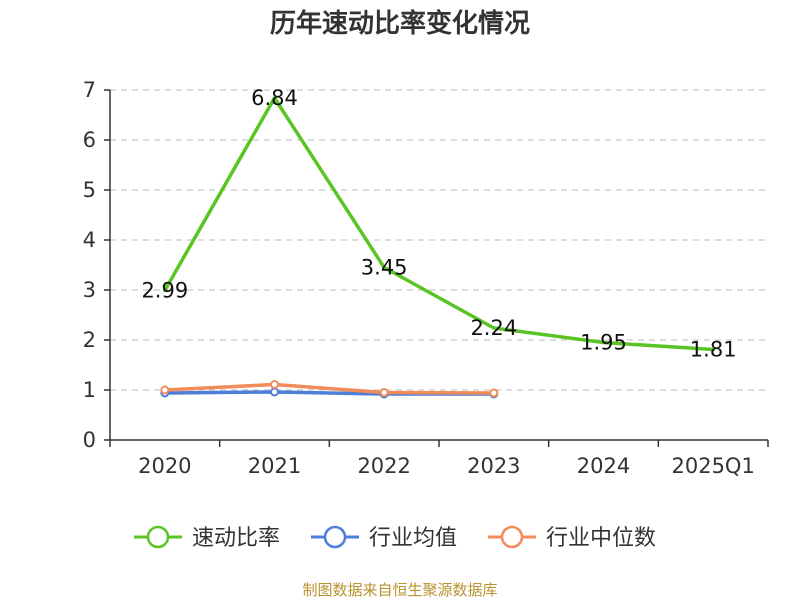 This screenshot has width=800, height=600. Describe the element at coordinates (603, 466) in the screenshot. I see `x-tick-label: 2024` at that location.